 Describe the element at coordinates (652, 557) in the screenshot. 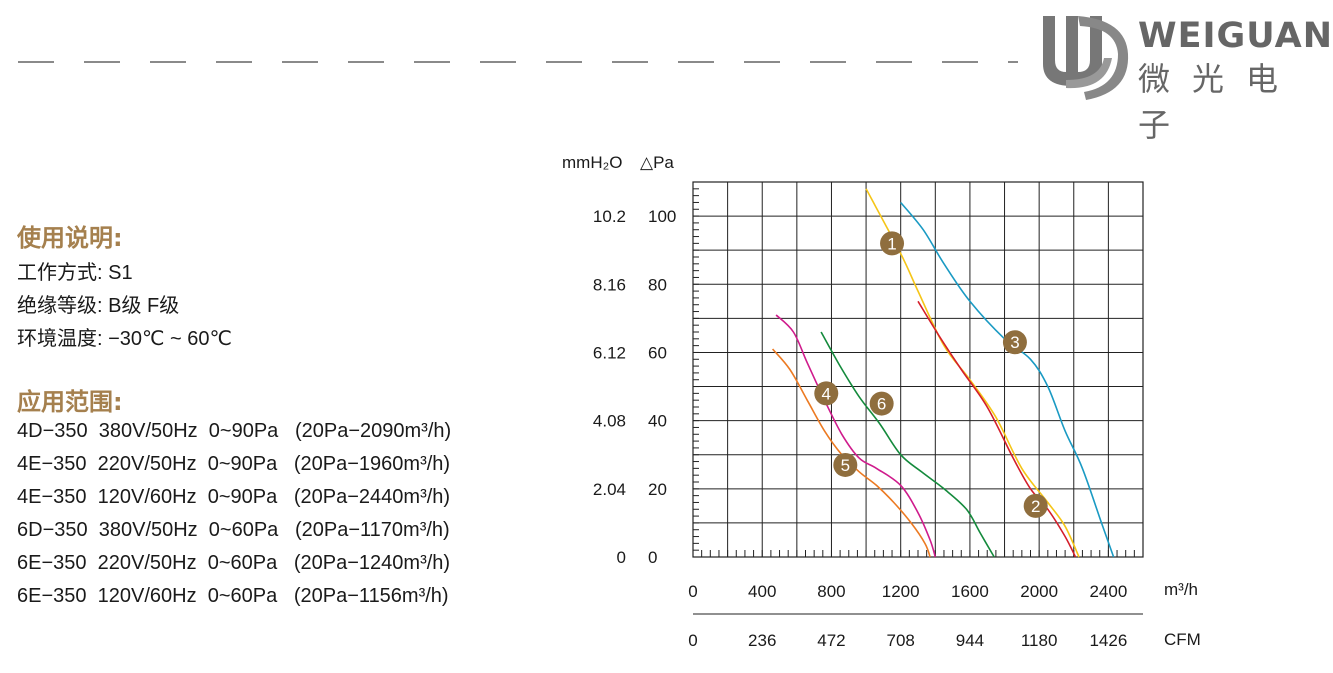

I see `y-tick-label-pa: 0` at that location.